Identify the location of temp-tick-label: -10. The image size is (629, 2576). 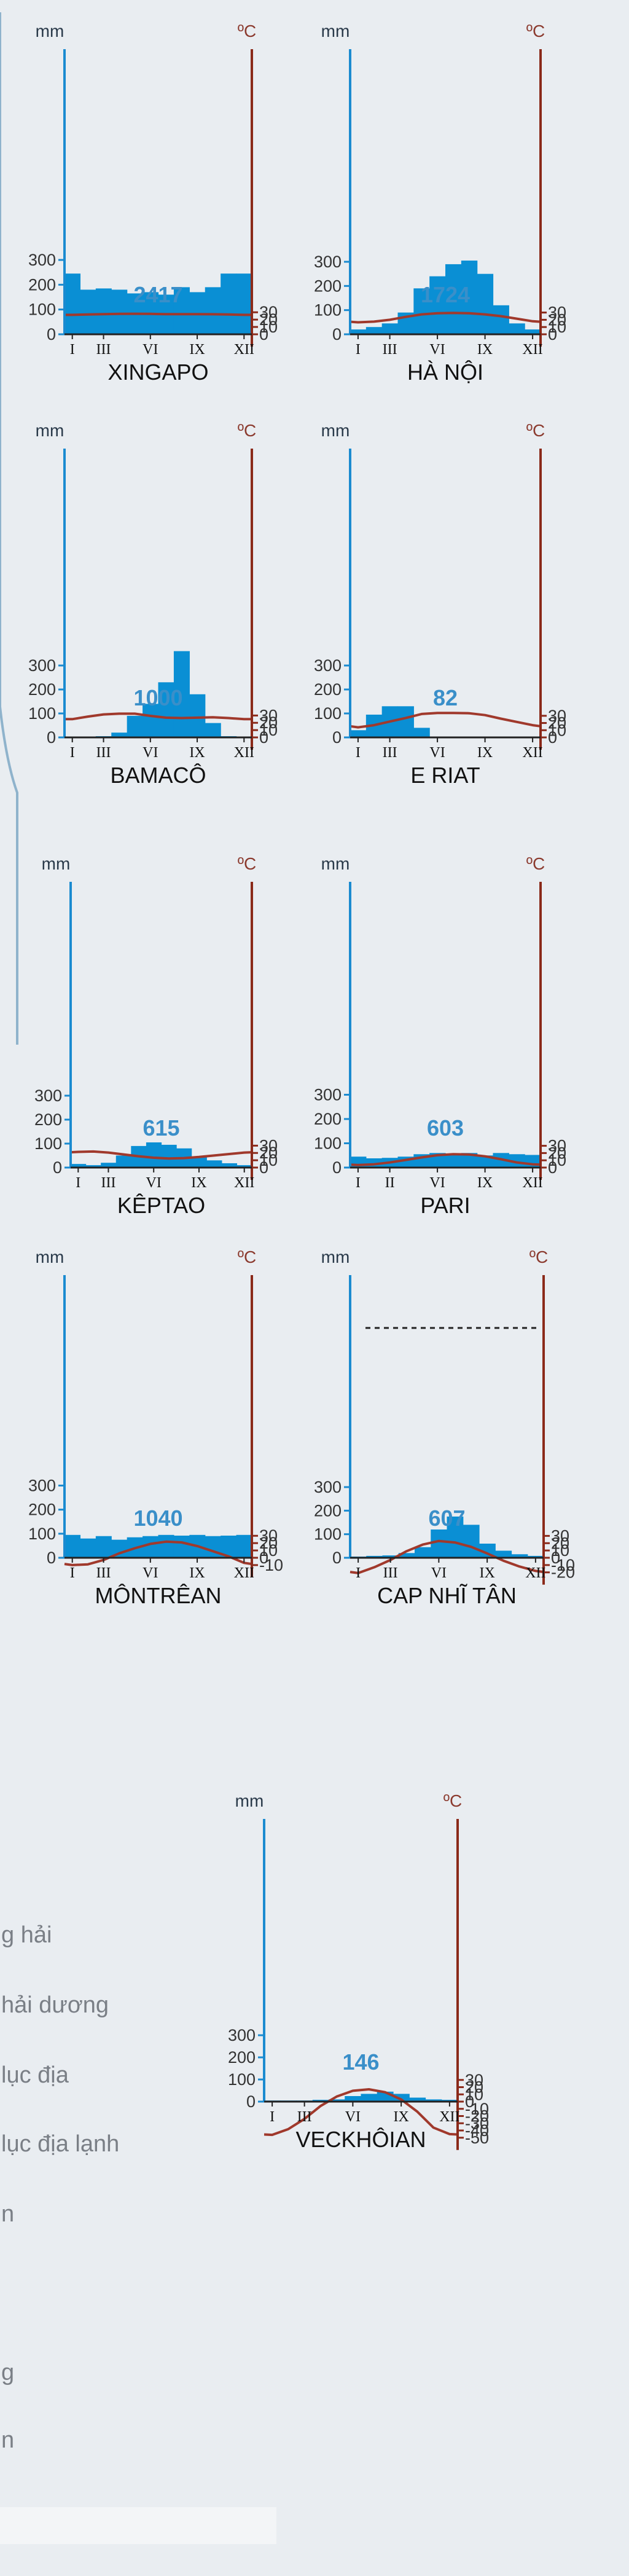
(563, 1565).